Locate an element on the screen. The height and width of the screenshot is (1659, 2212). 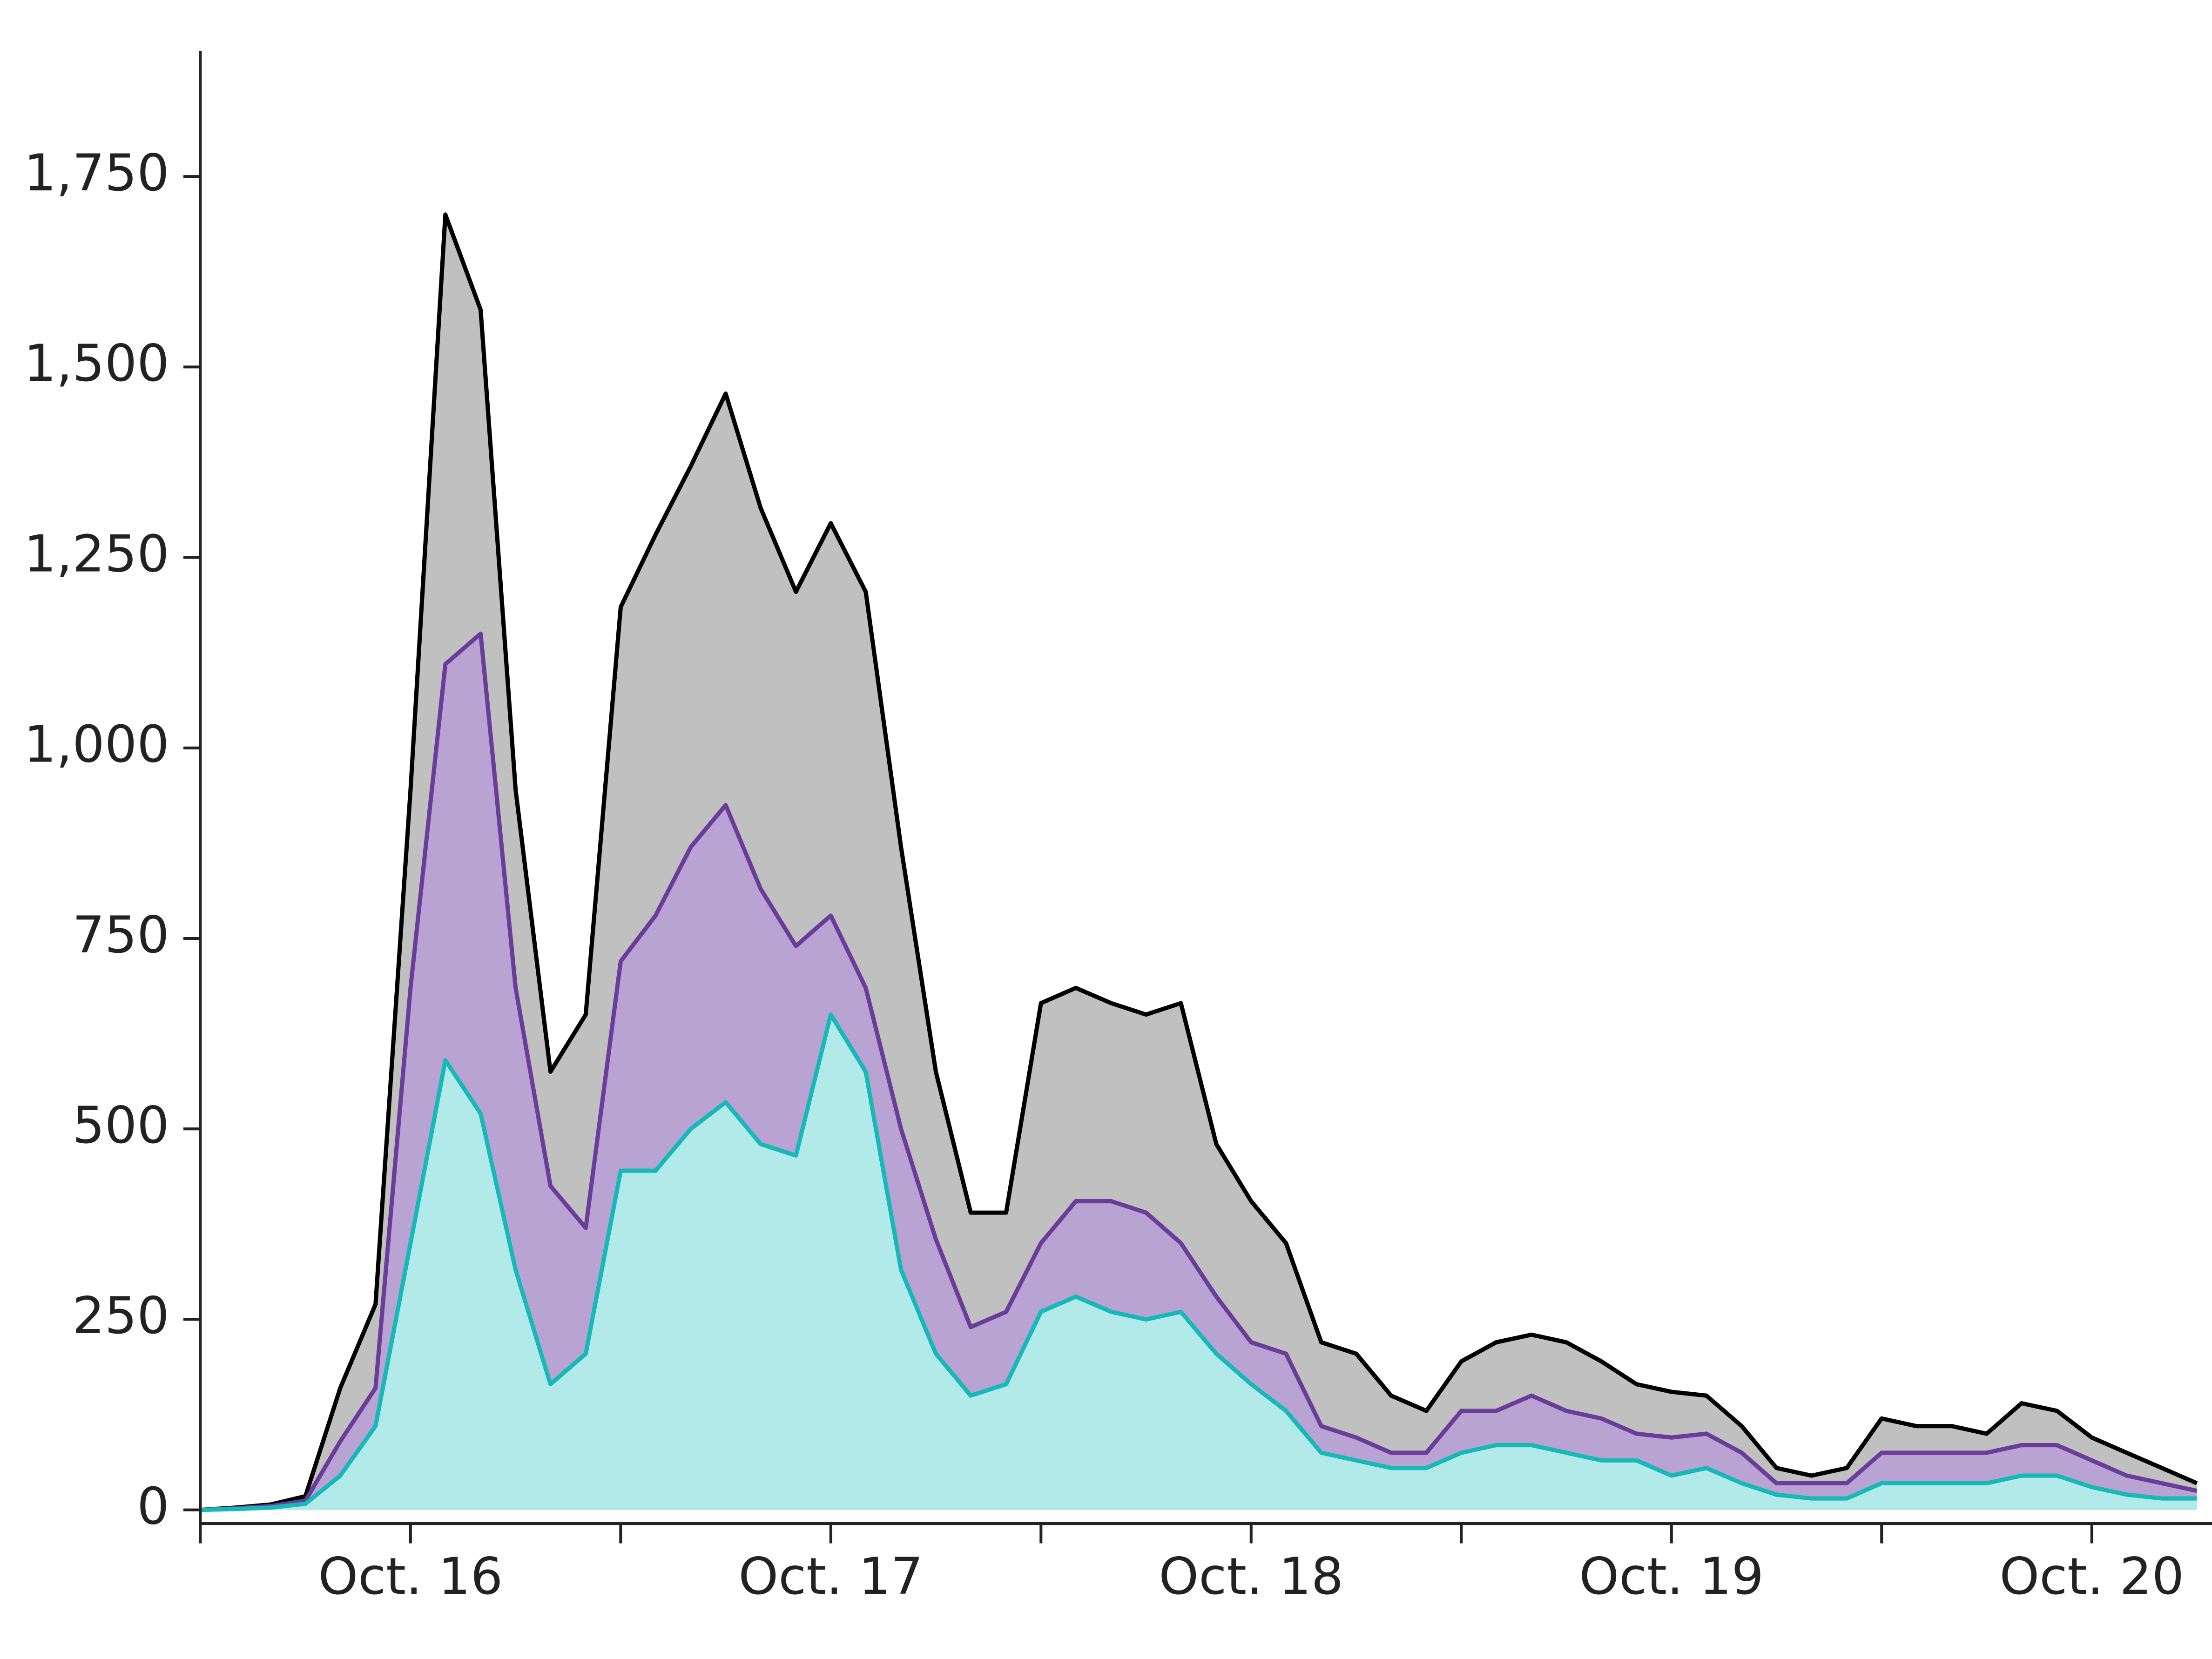
x-tick-label: Oct. 19 is located at coordinates (1671, 1576).